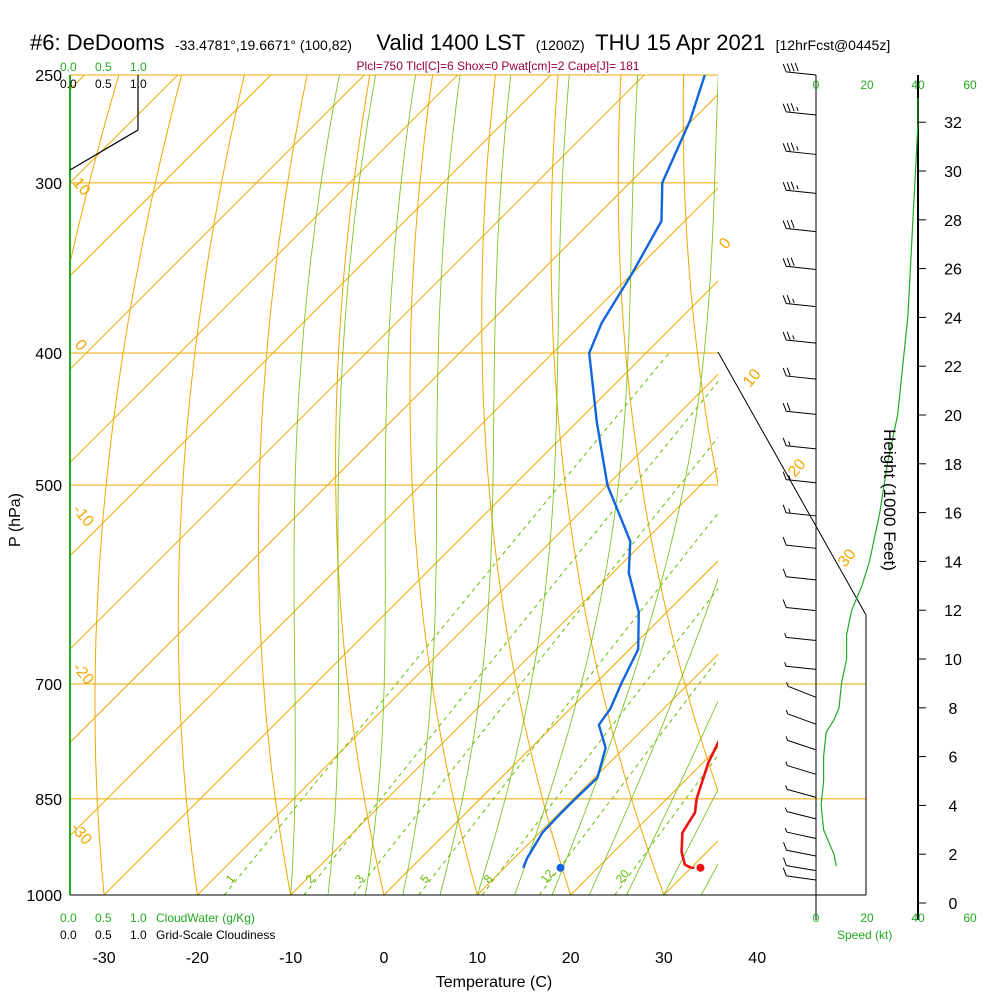 This screenshot has width=1000, height=1000. Describe the element at coordinates (104, 123) in the screenshot. I see `cloud-profile` at that location.